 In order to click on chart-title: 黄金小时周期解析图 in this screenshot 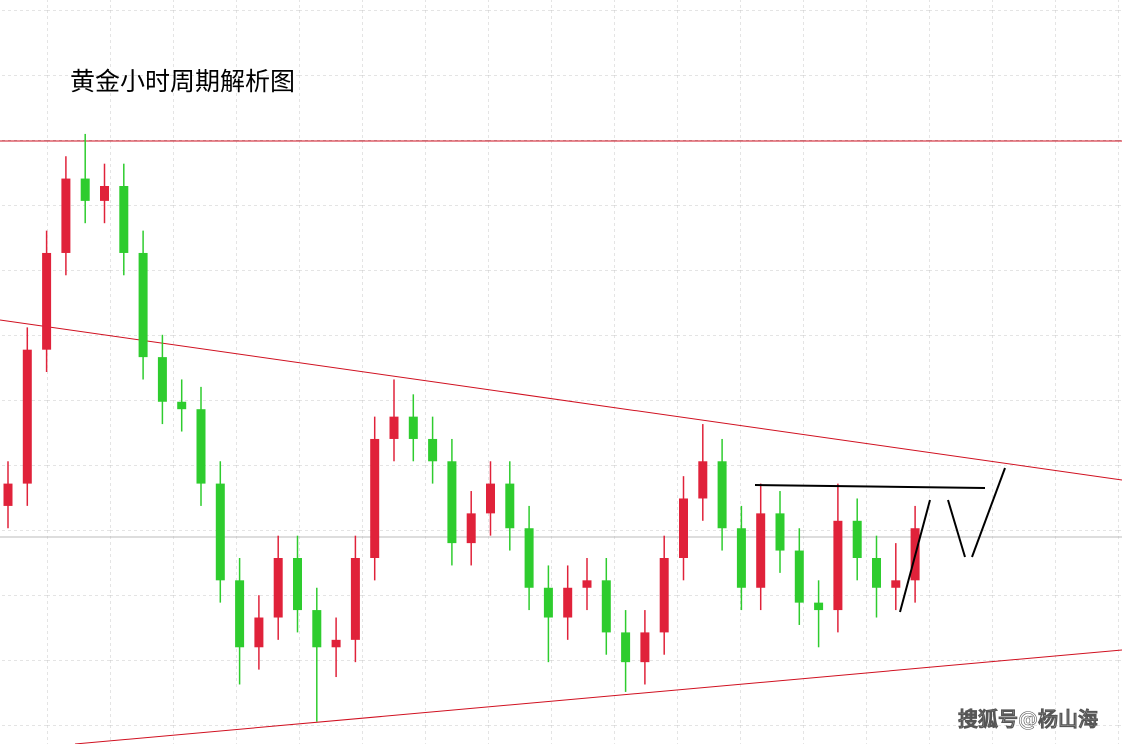, I will do `click(182, 81)`.